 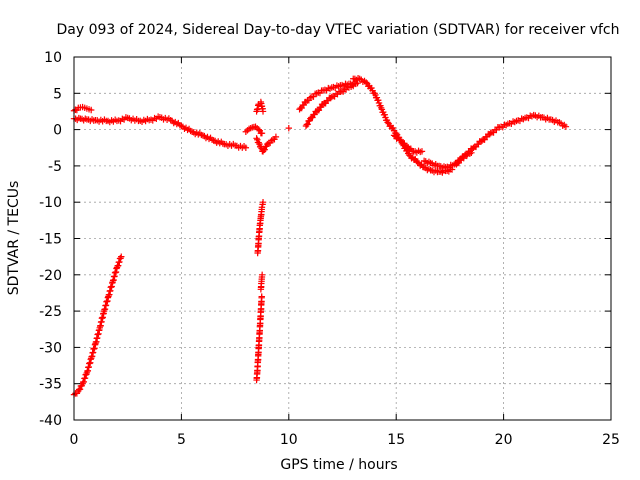 What do you see at coordinates (403, 125) in the screenshot?
I see `series-descending-track` at bounding box center [403, 125].